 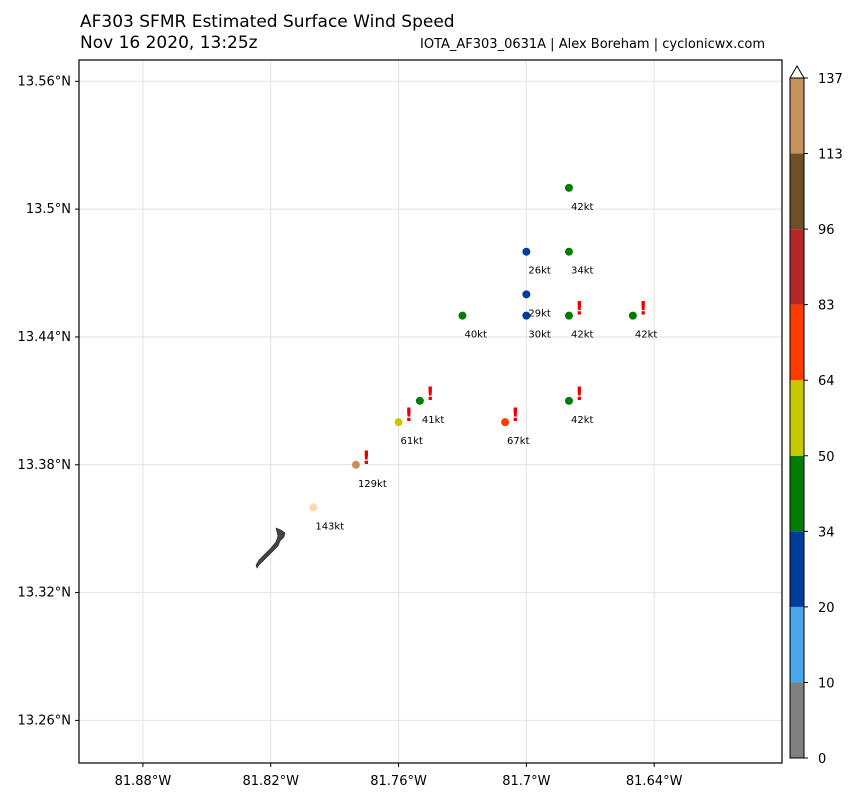 I want to click on x-tick-label: 81.76°W, so click(x=398, y=781).